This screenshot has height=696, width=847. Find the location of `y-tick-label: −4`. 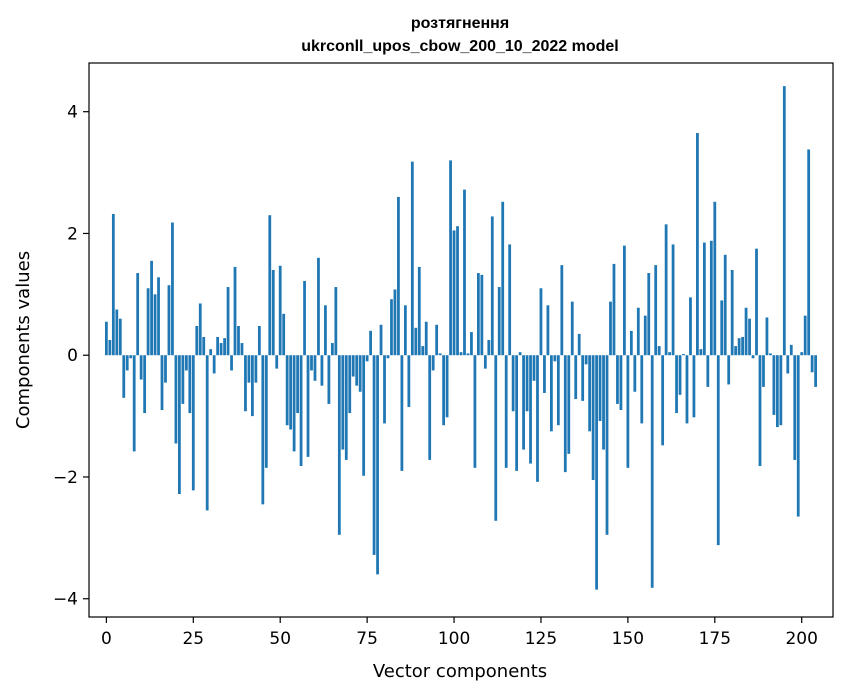

y-tick-label: −4 is located at coordinates (65, 600).